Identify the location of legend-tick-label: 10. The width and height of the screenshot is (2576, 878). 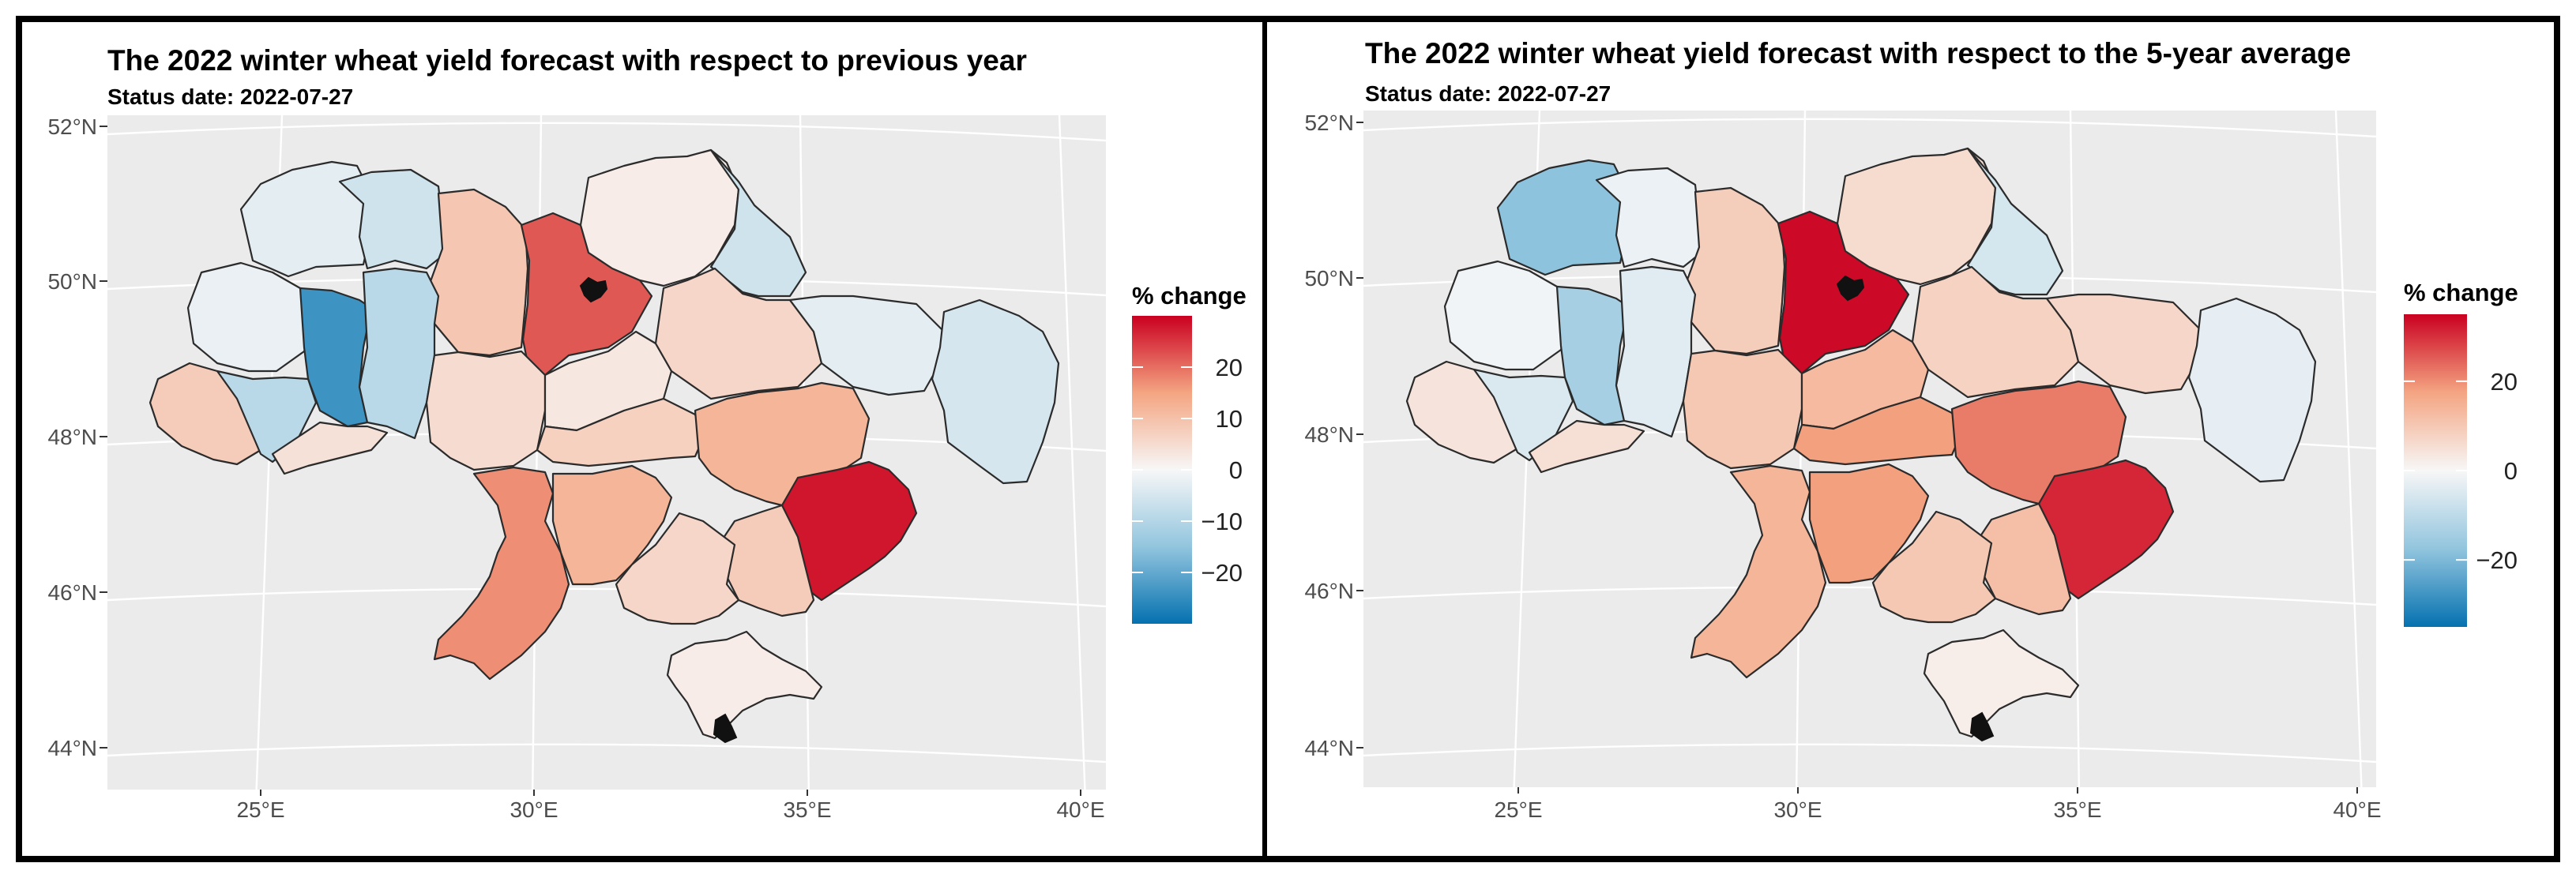
(1230, 419).